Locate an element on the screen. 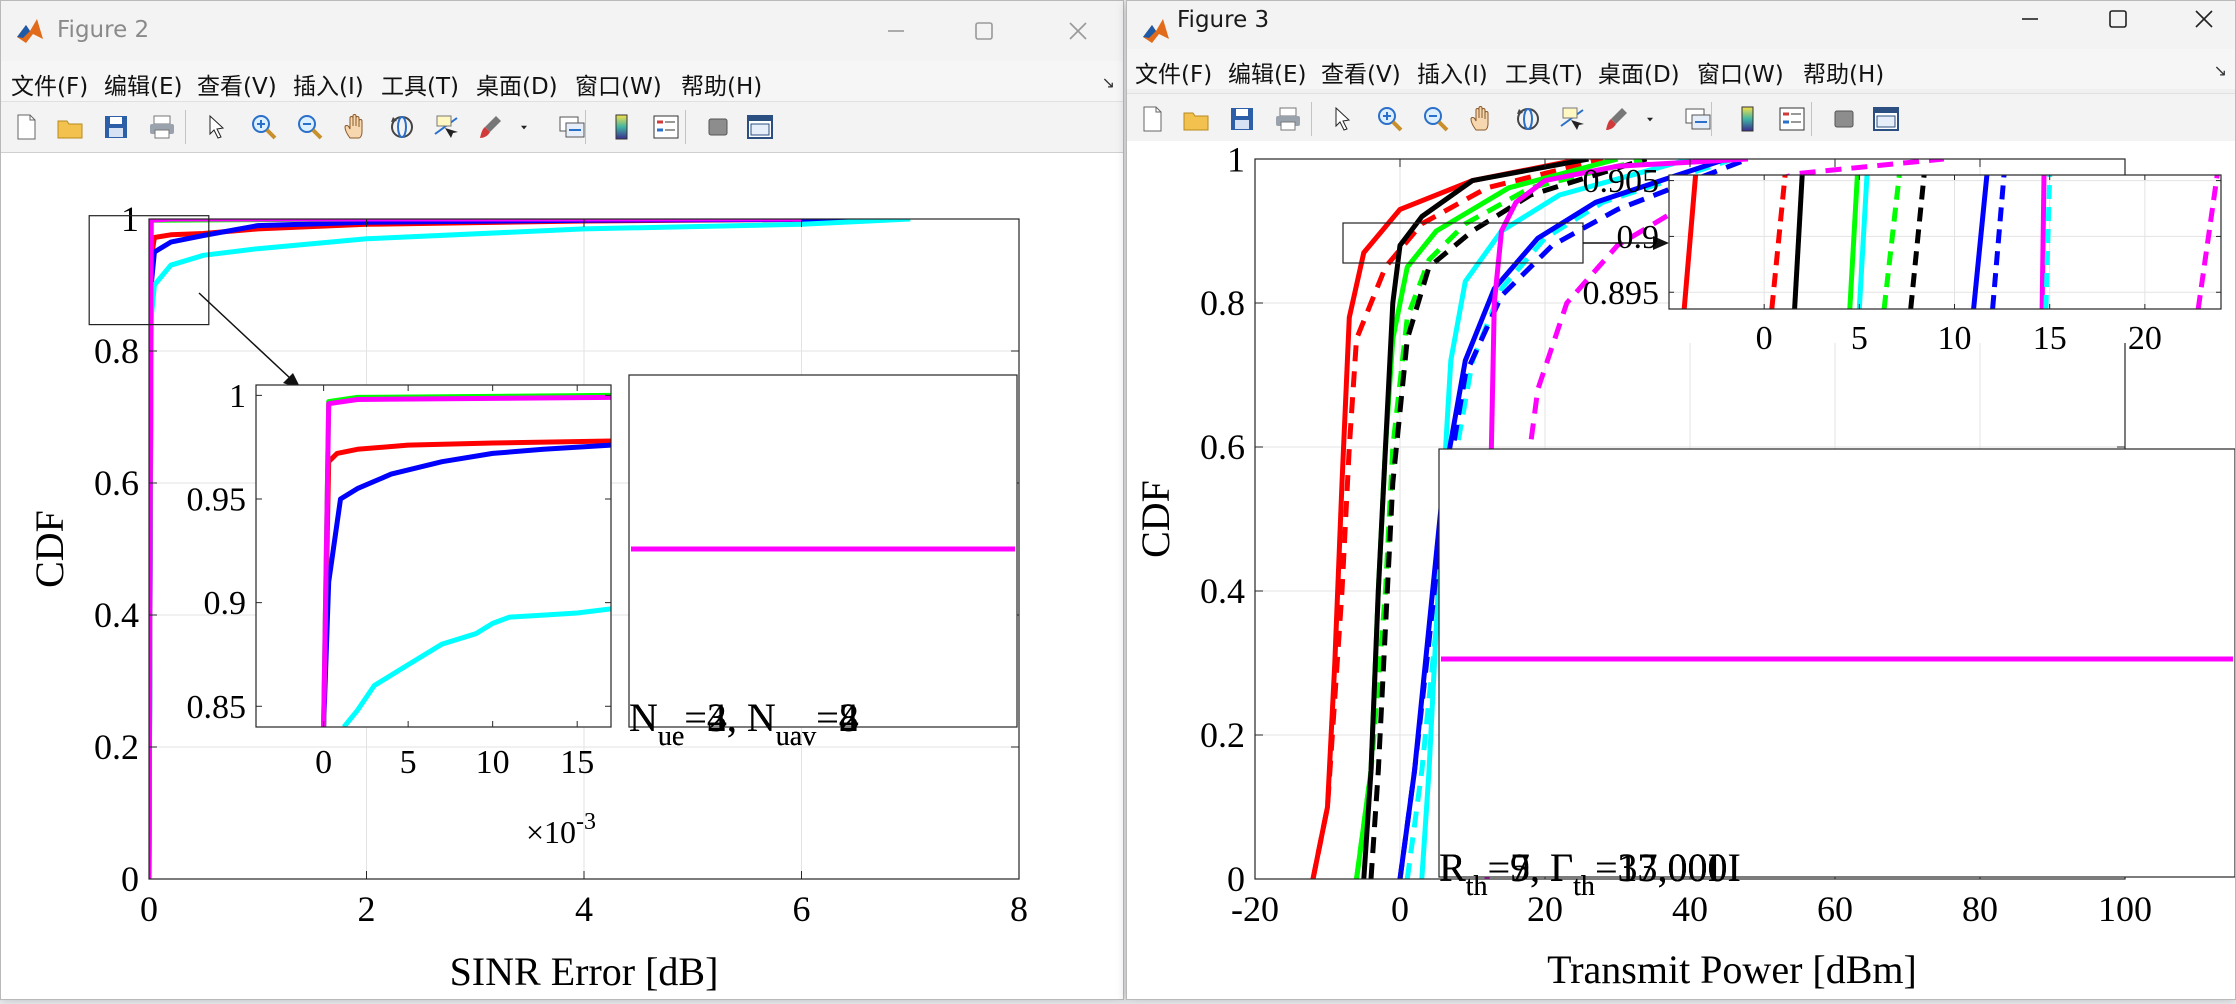 The height and width of the screenshot is (1004, 2236). hide-plot-tools-icon is located at coordinates (1844, 119).